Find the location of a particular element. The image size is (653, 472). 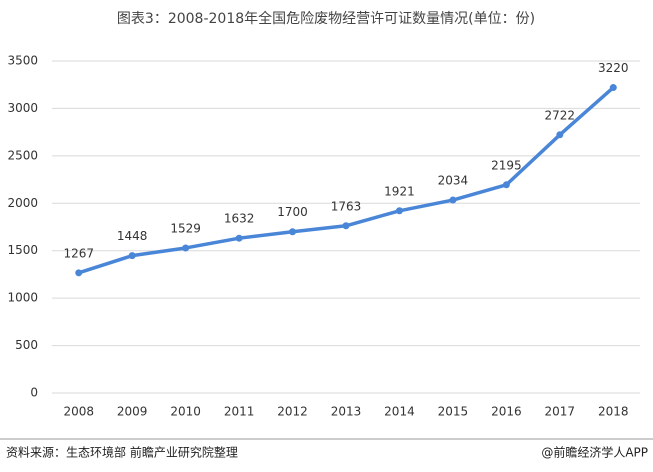

data-label: 1921 is located at coordinates (399, 191).